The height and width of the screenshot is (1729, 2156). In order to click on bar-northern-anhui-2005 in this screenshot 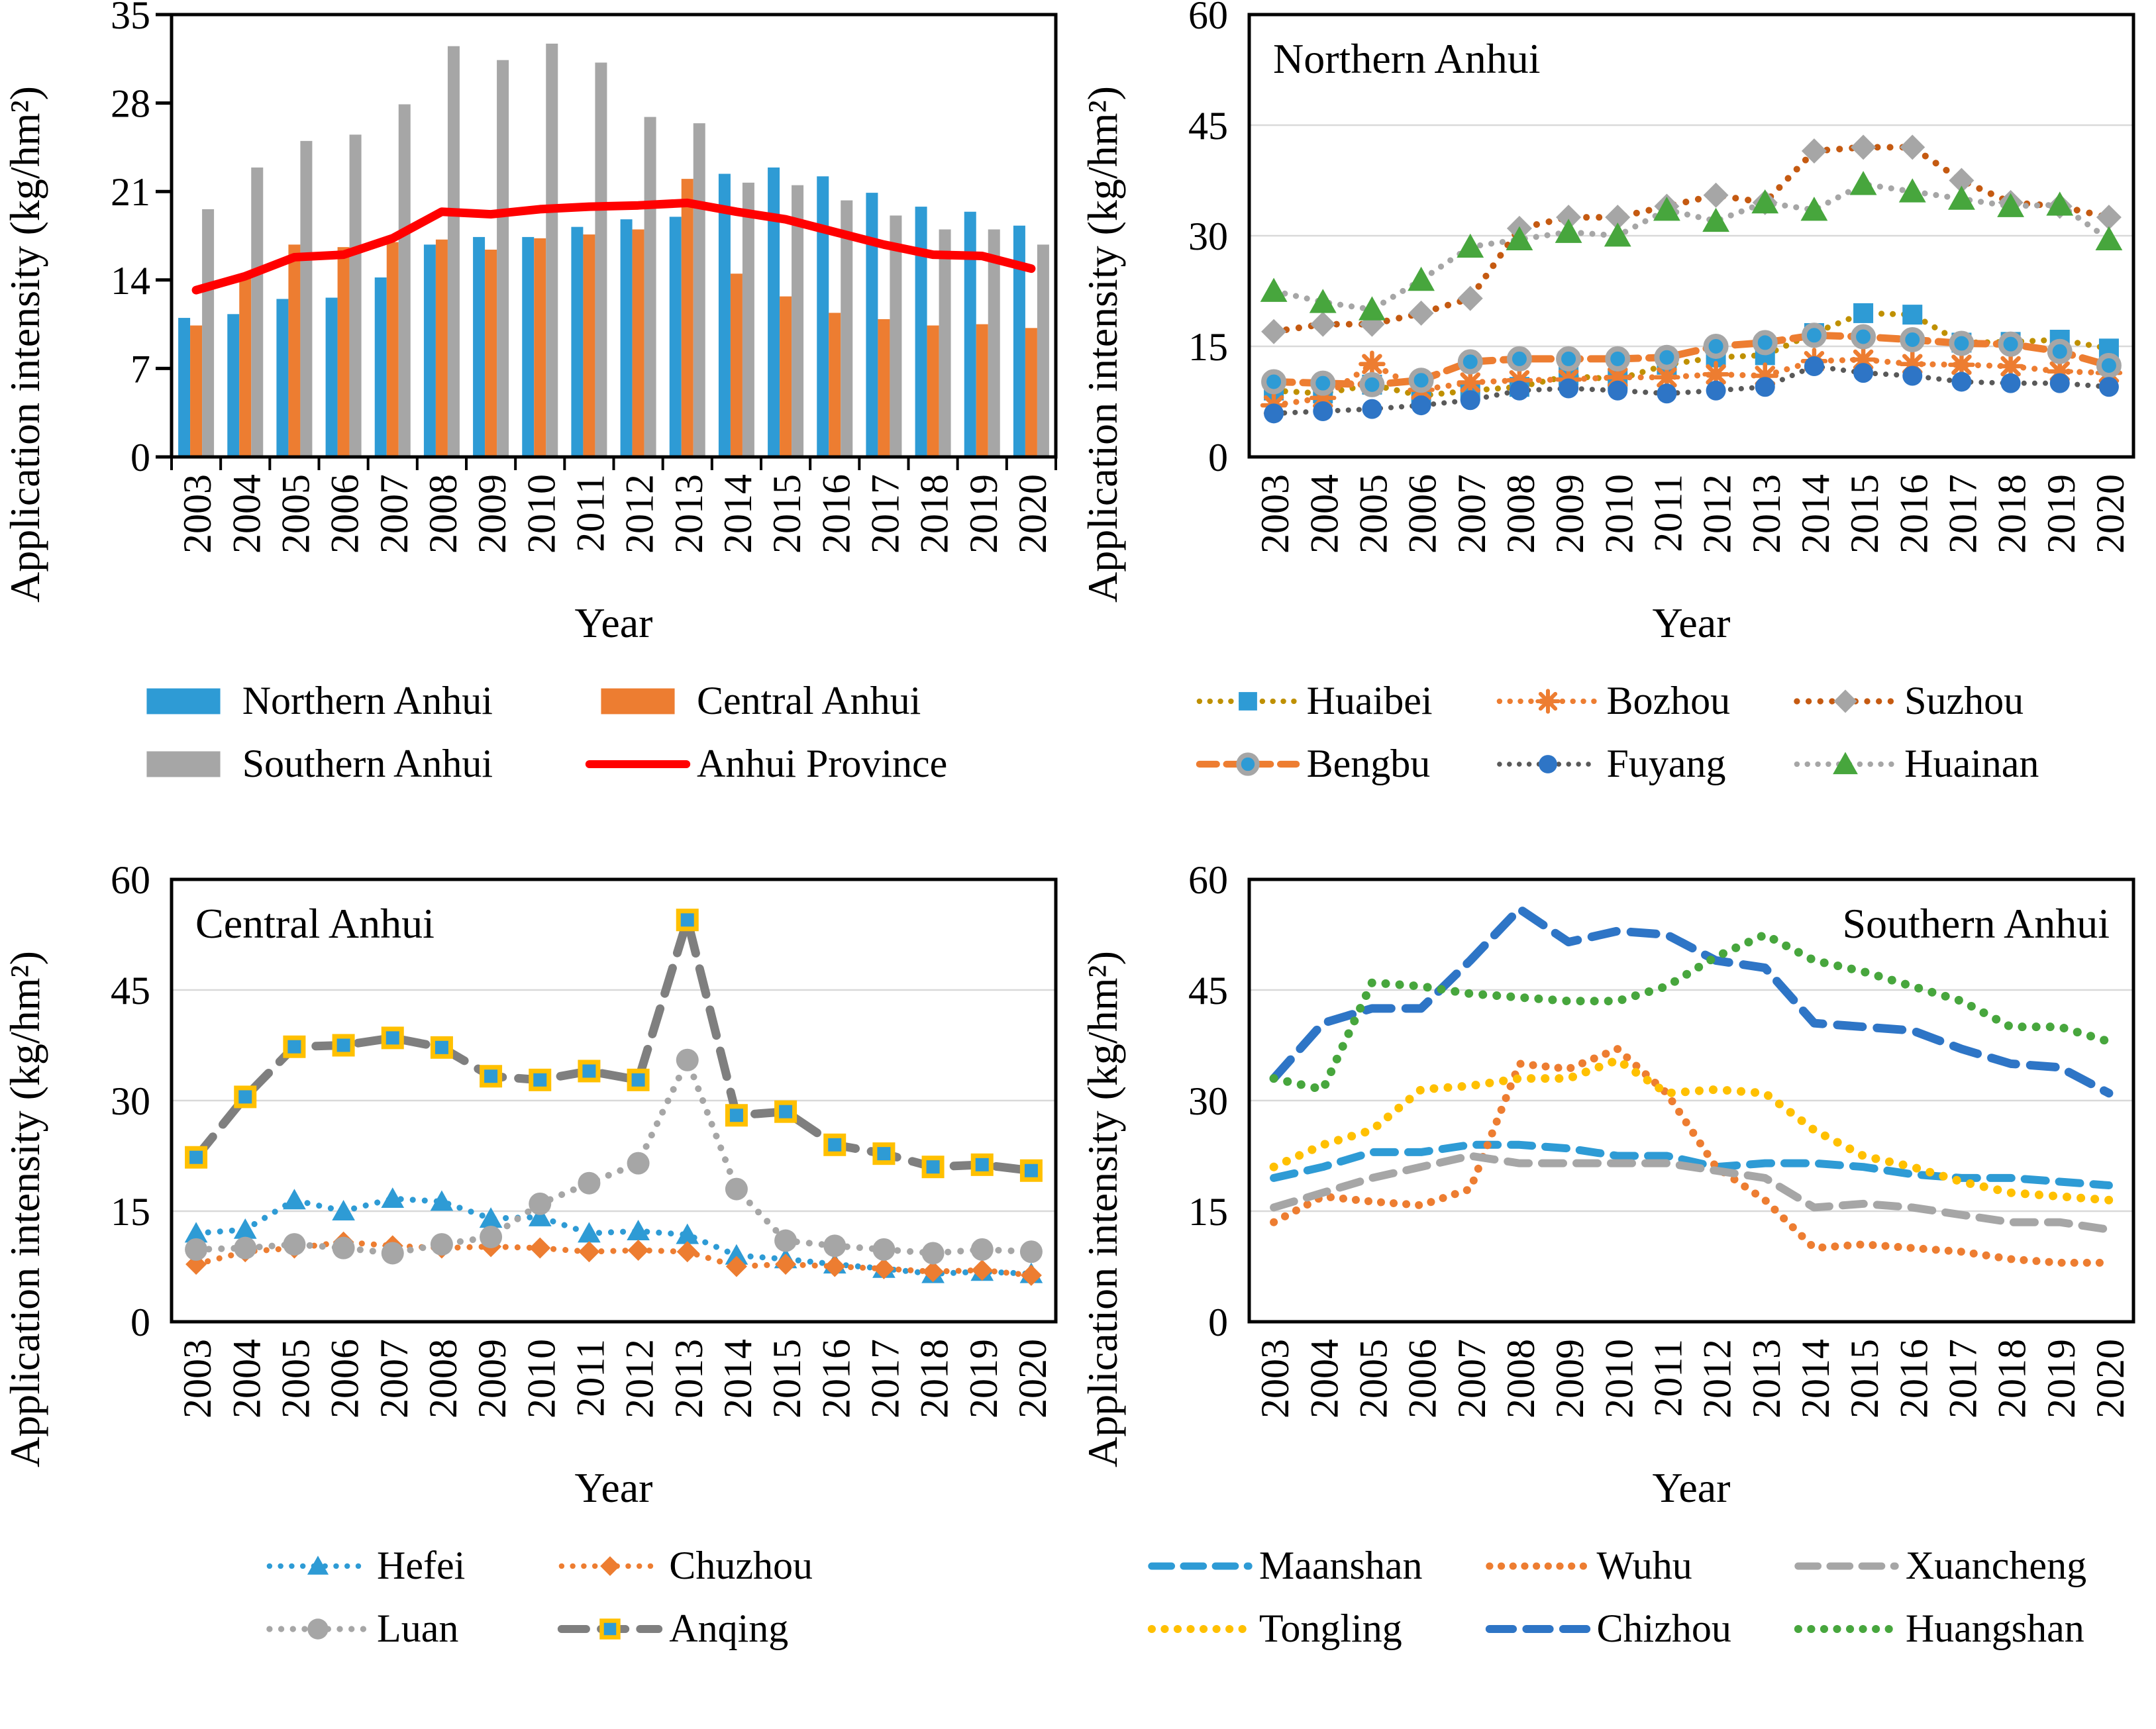, I will do `click(282, 378)`.